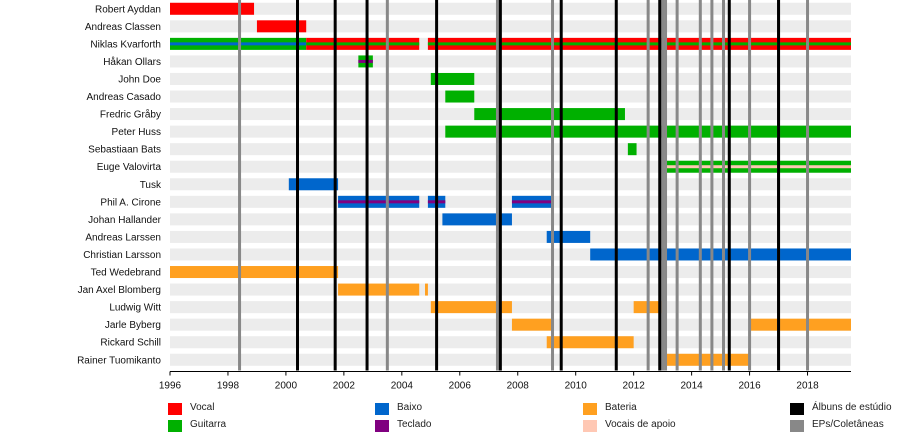  I want to click on member-label: Rickard Schill, so click(130, 343).